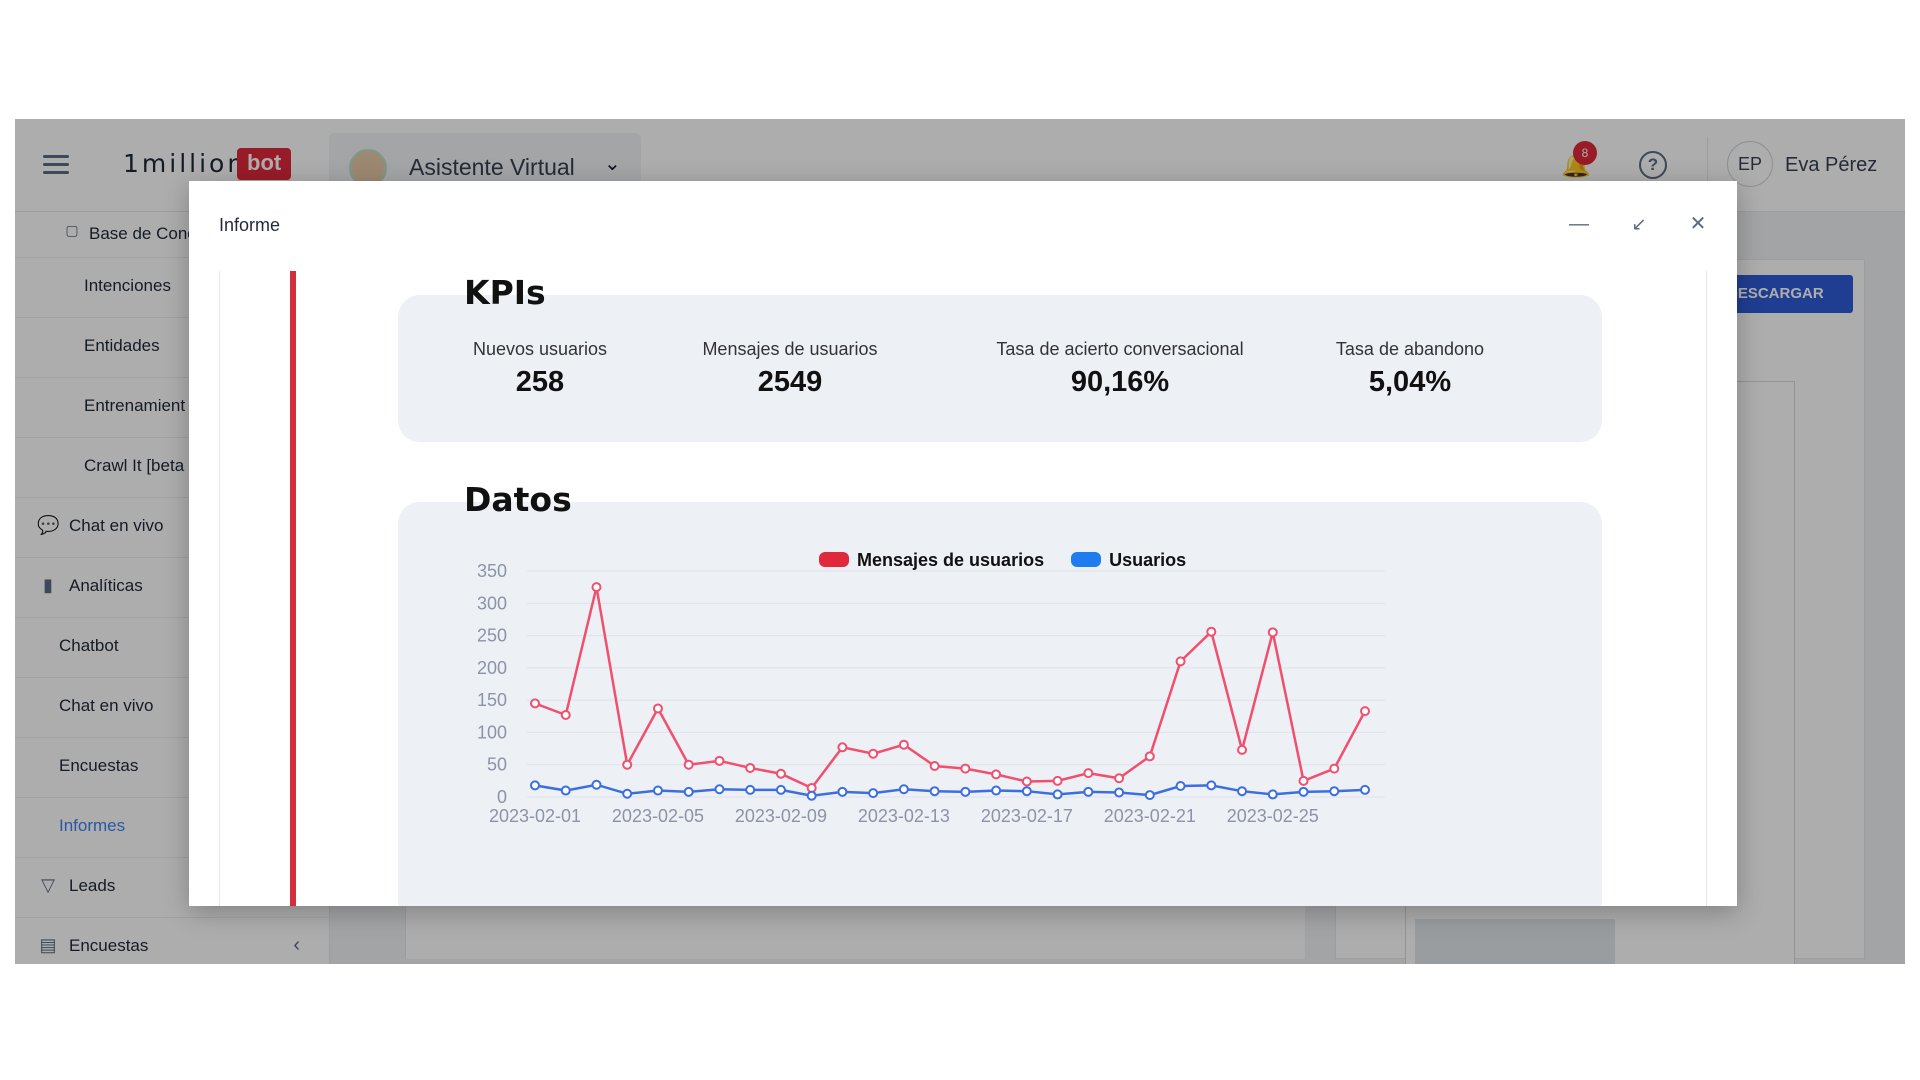 The width and height of the screenshot is (1920, 1080). What do you see at coordinates (172, 408) in the screenshot?
I see `sidebar-item-entrenamiento: Entrenamient` at bounding box center [172, 408].